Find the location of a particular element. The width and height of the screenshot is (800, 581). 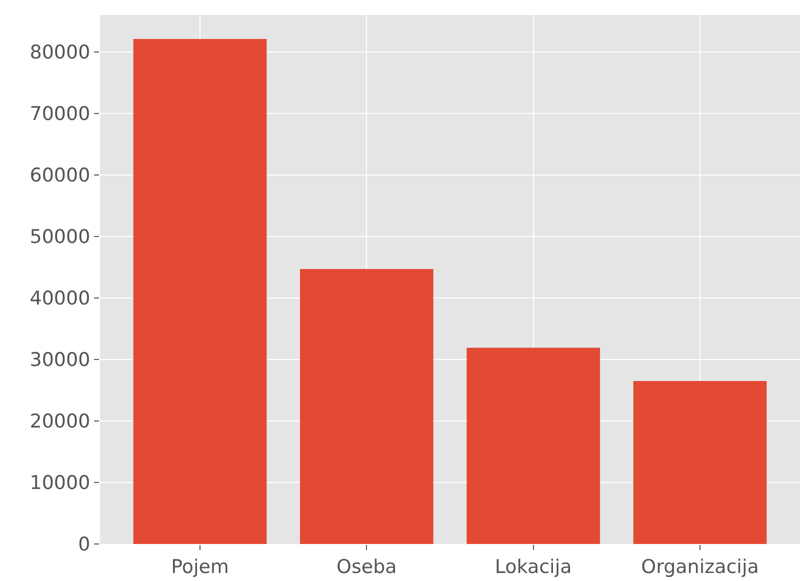

y-tick-label: 20000 is located at coordinates (60, 421).